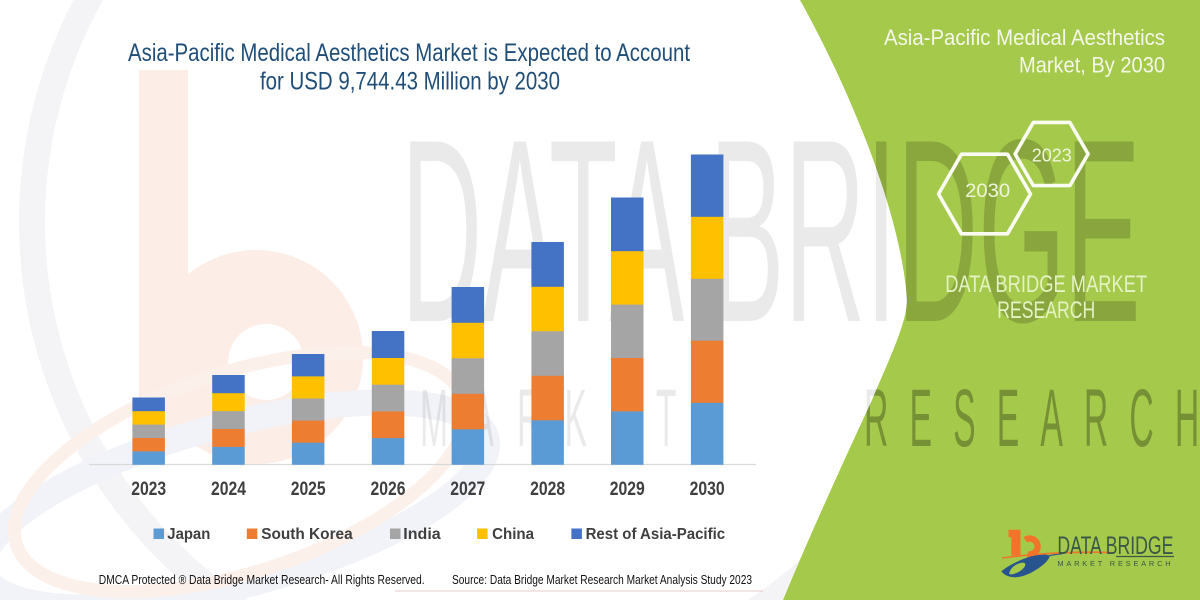 The height and width of the screenshot is (600, 1200). Describe the element at coordinates (308, 489) in the screenshot. I see `svg-text: 2025` at that location.